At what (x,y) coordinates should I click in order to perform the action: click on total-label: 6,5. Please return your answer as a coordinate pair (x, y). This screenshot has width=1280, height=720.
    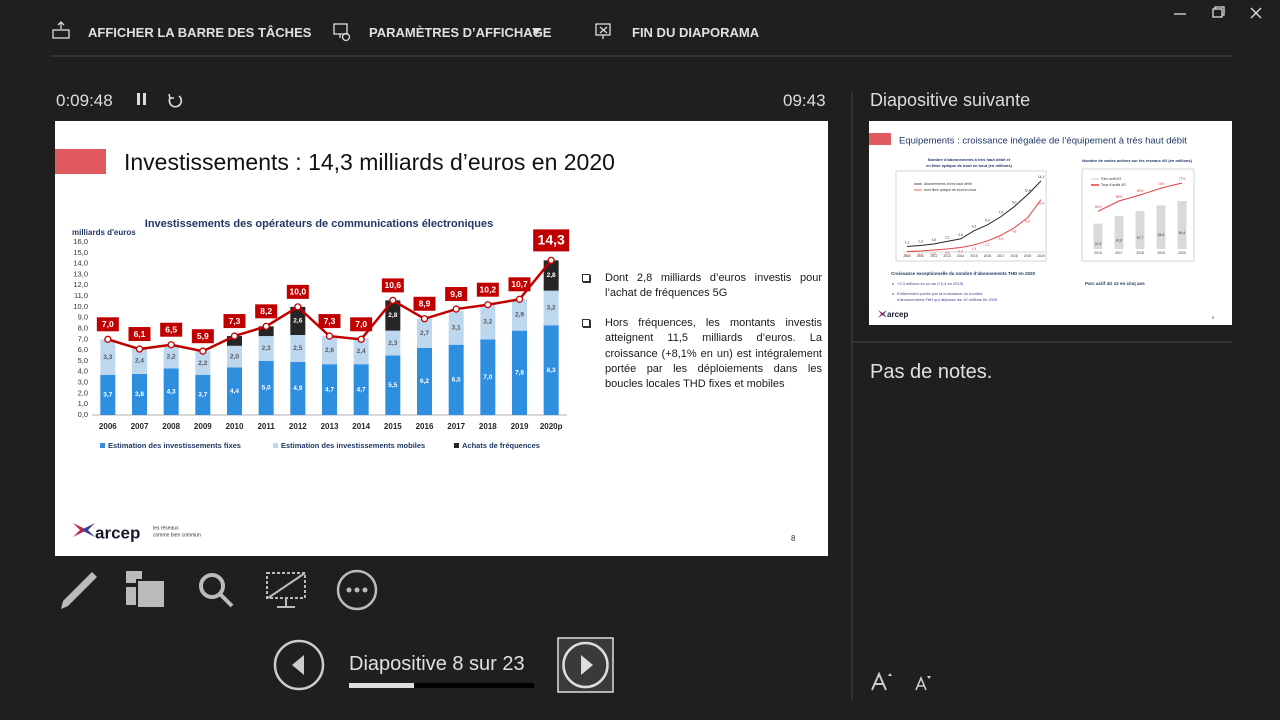
    Looking at the image, I should click on (171, 329).